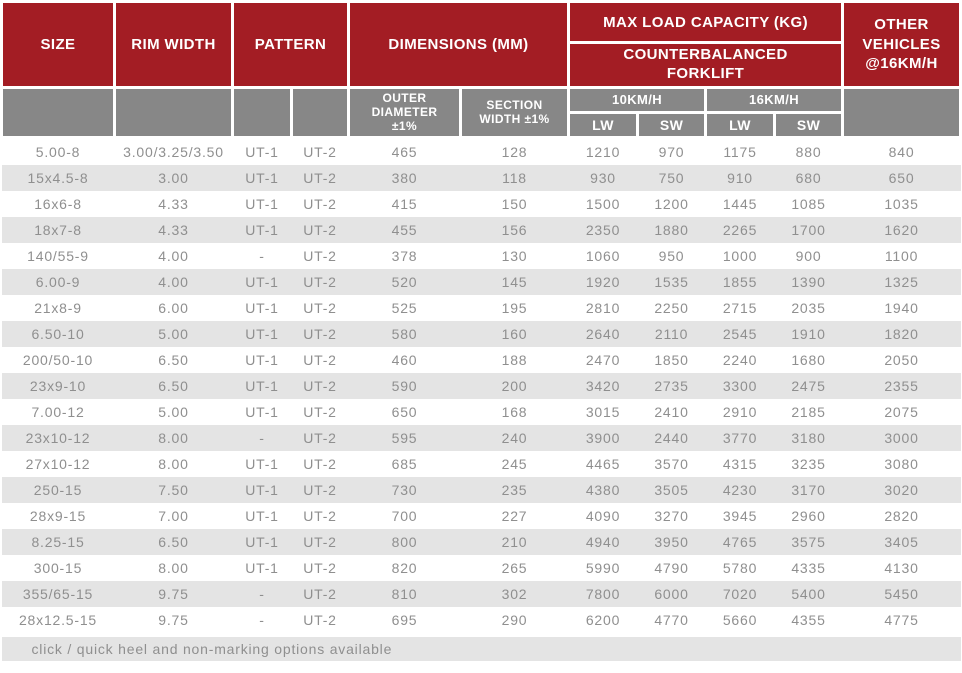 The height and width of the screenshot is (673, 962). Describe the element at coordinates (58, 204) in the screenshot. I see `table-cell: 16x6-8` at that location.